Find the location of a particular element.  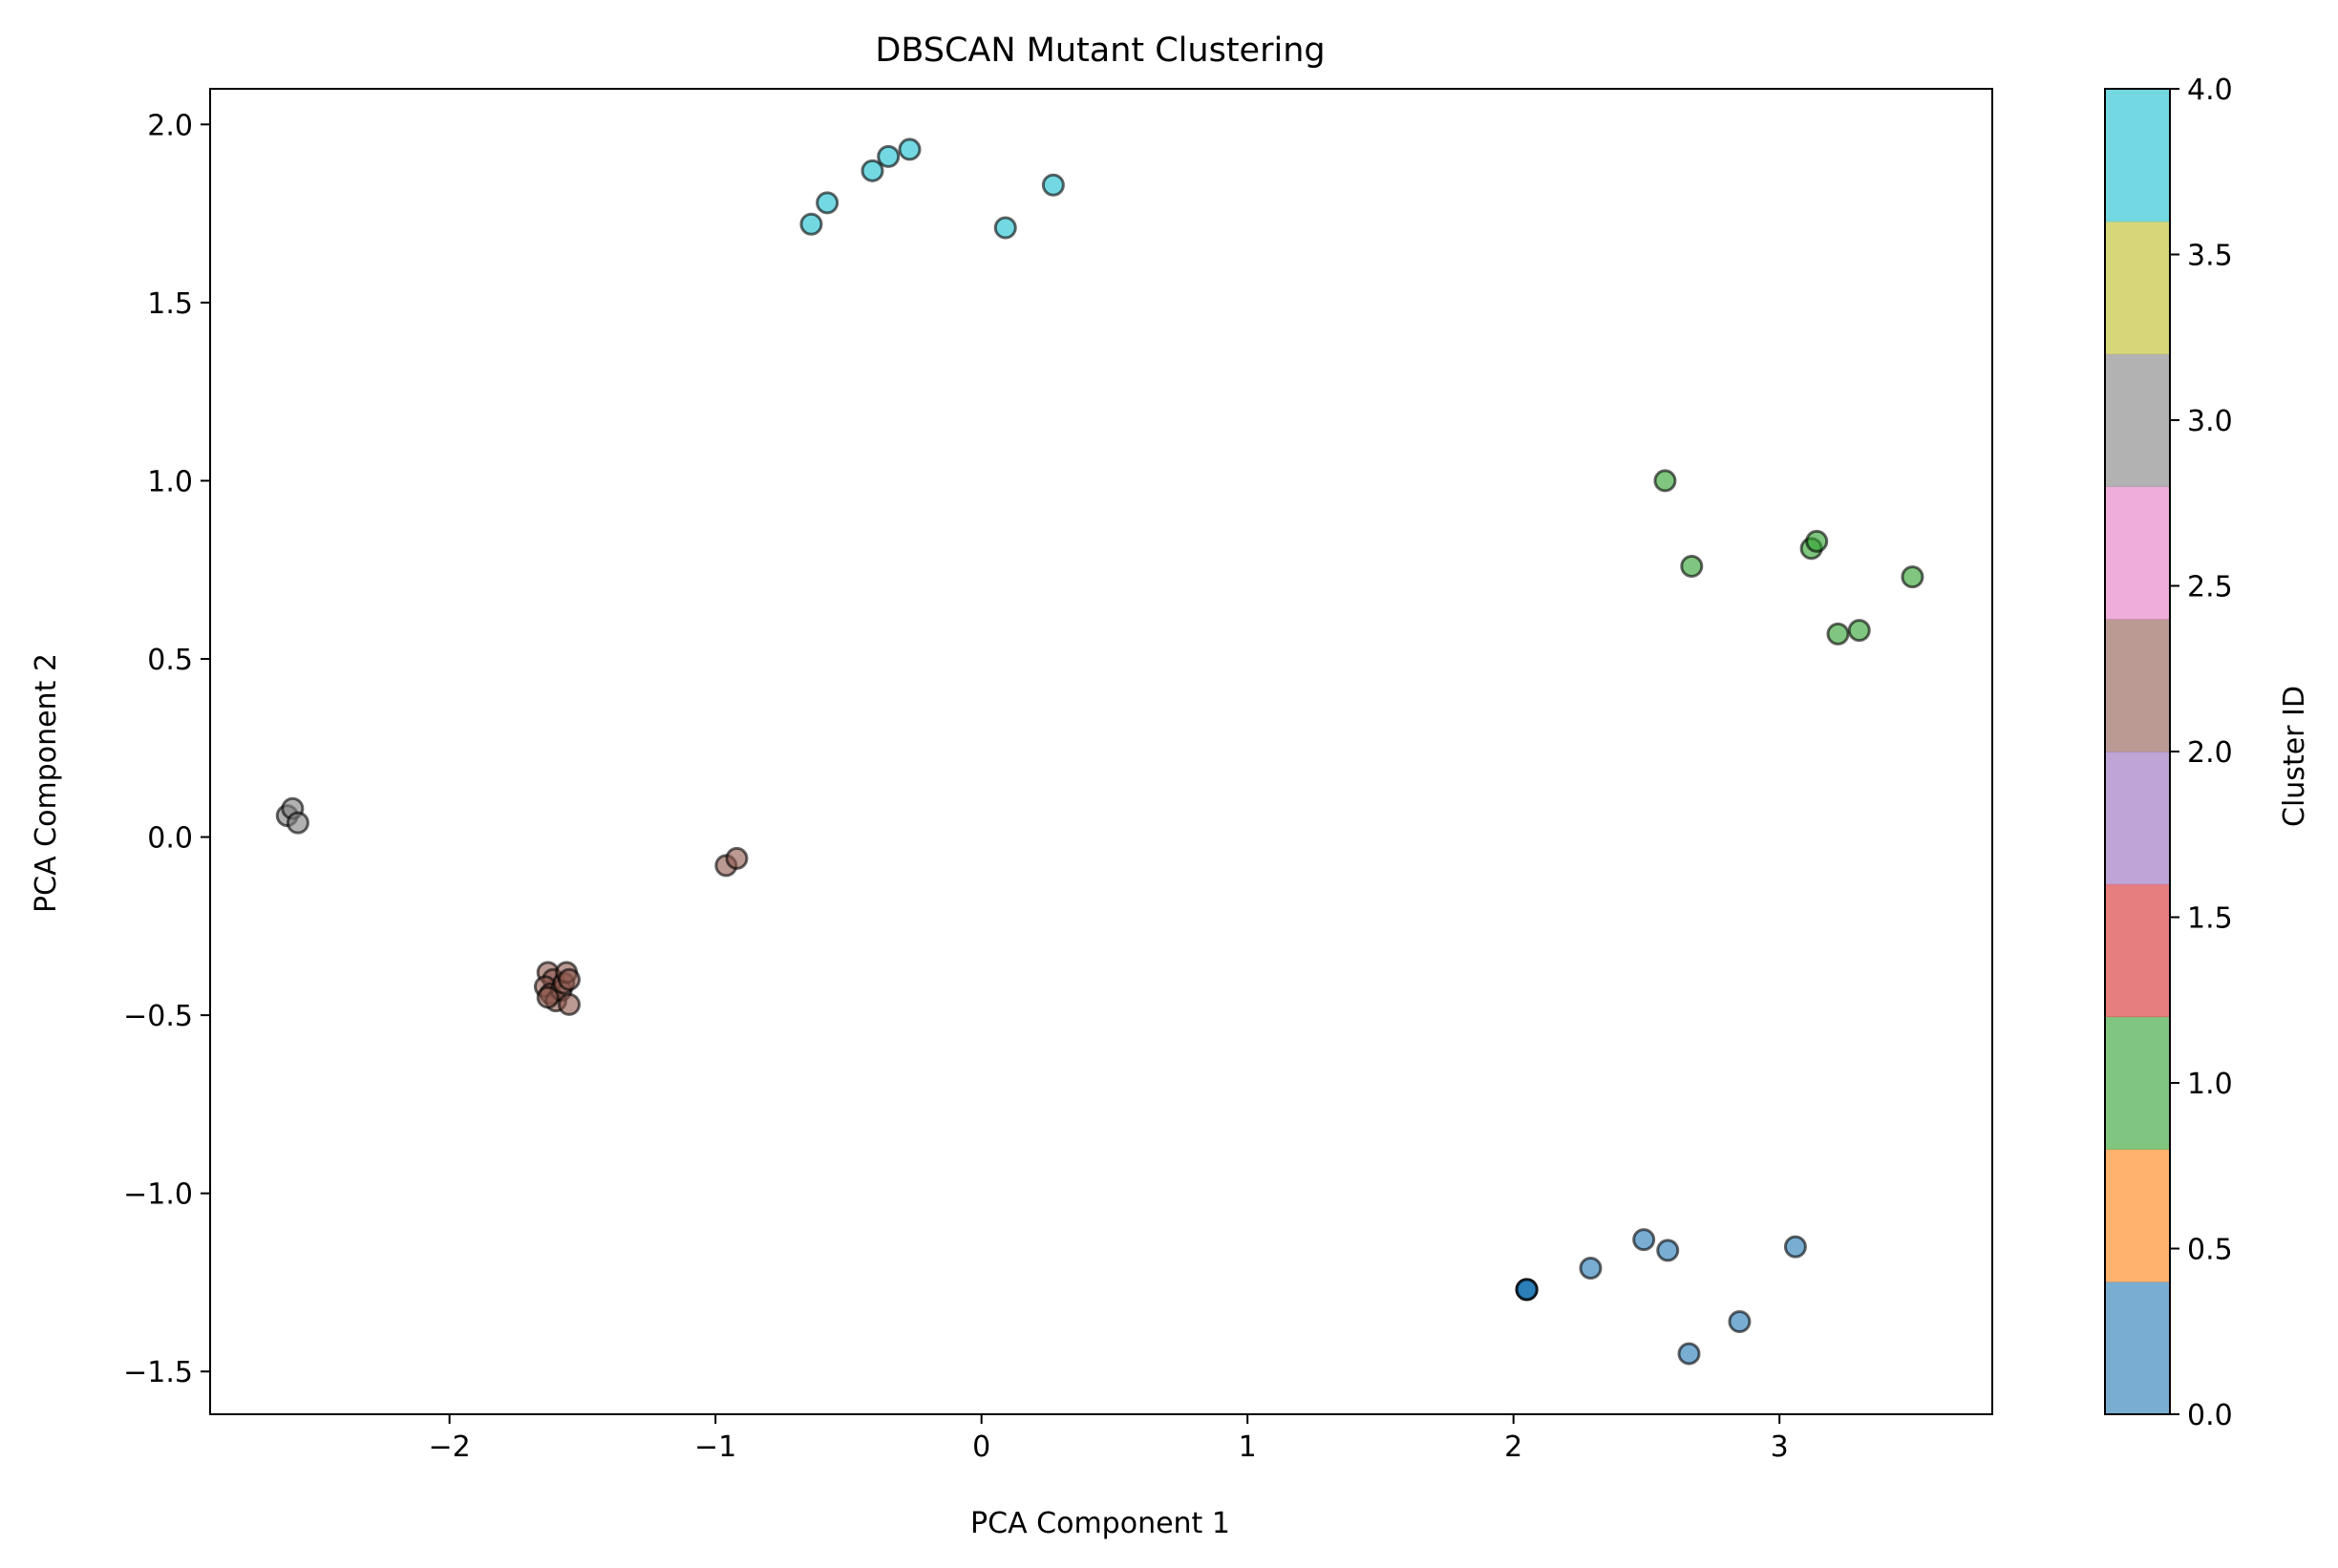

x-tick-label: 0 is located at coordinates (981, 1447).